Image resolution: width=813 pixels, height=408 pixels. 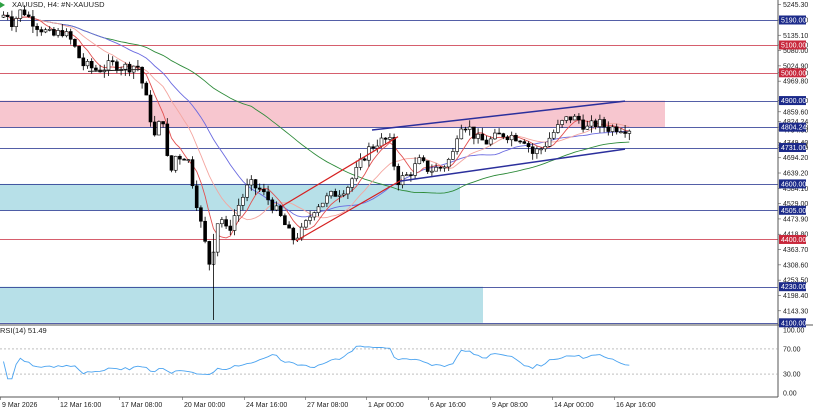 I want to click on price-label-text: 5000.00, so click(x=793, y=73).